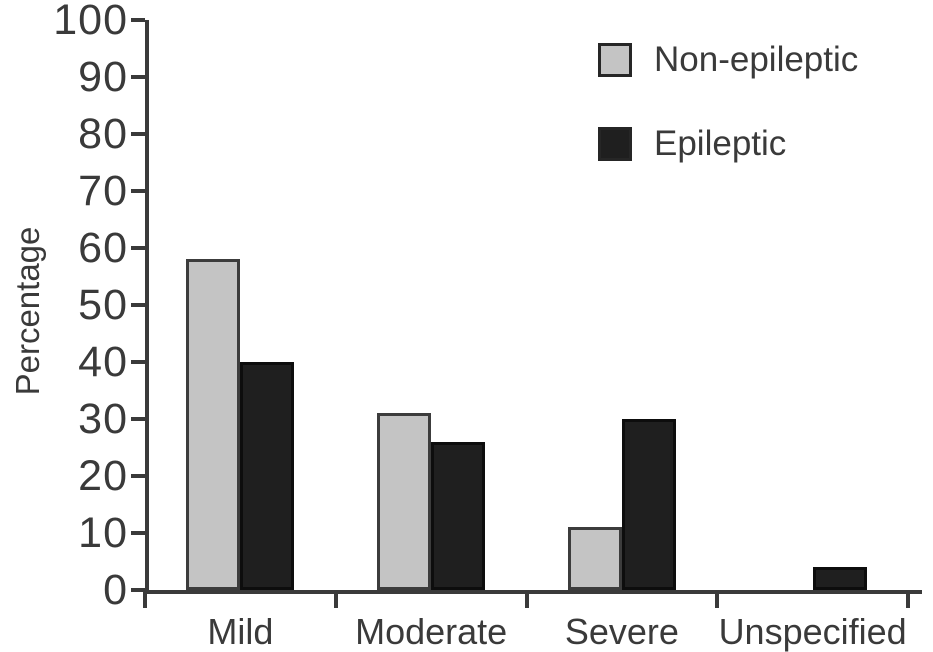 This screenshot has height=652, width=933. I want to click on y-tick-label: 10, so click(103, 533).